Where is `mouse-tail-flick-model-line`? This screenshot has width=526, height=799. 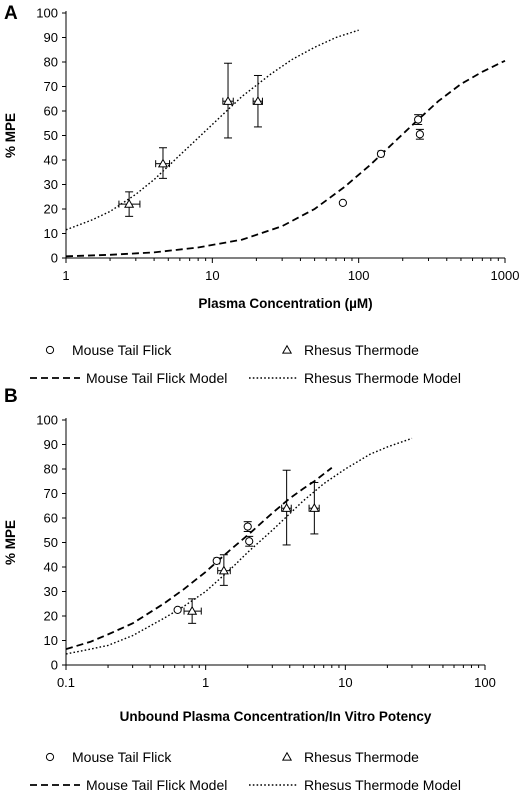
mouse-tail-flick-model-line is located at coordinates (199, 558).